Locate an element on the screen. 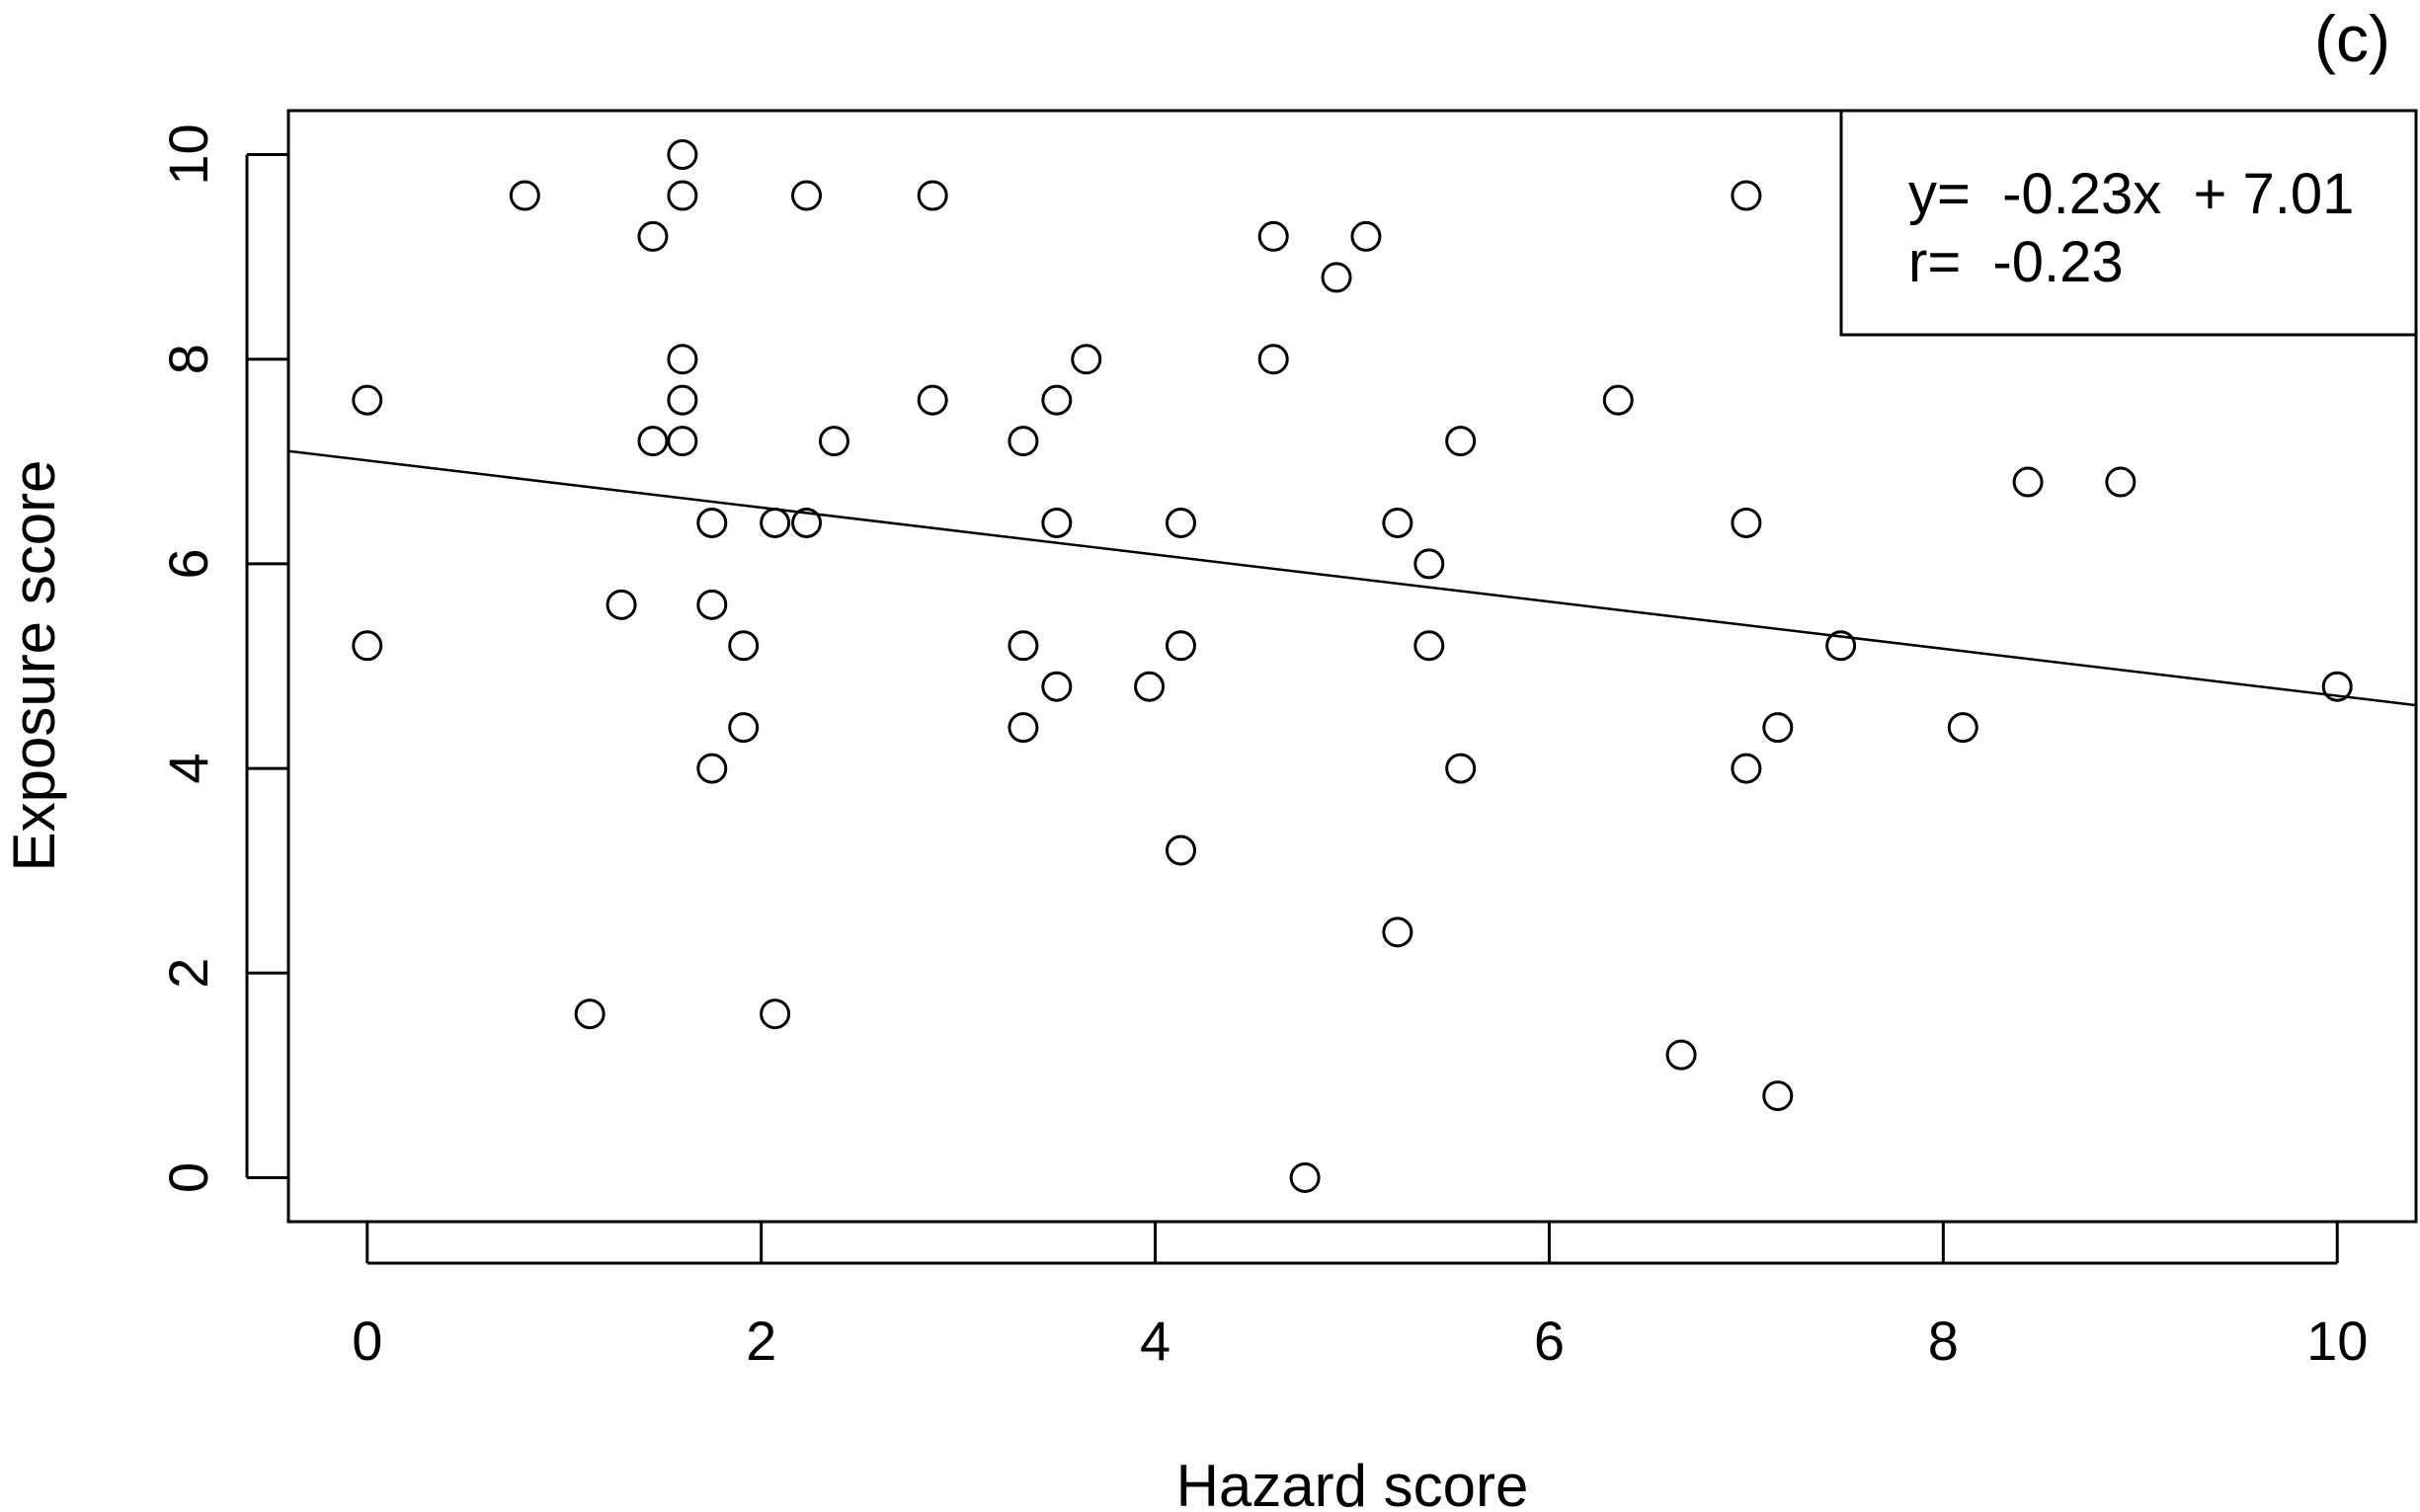  y-tick-label: 10 is located at coordinates (188, 154).